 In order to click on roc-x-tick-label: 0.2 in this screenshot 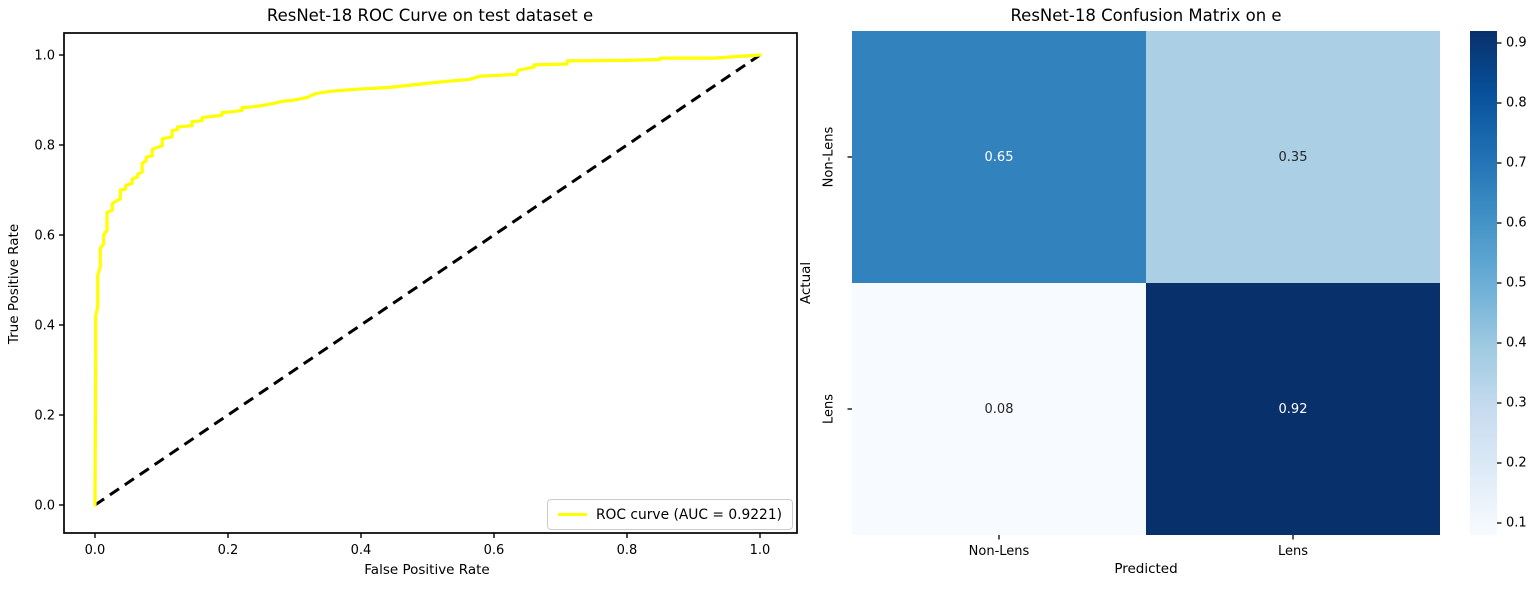, I will do `click(228, 550)`.